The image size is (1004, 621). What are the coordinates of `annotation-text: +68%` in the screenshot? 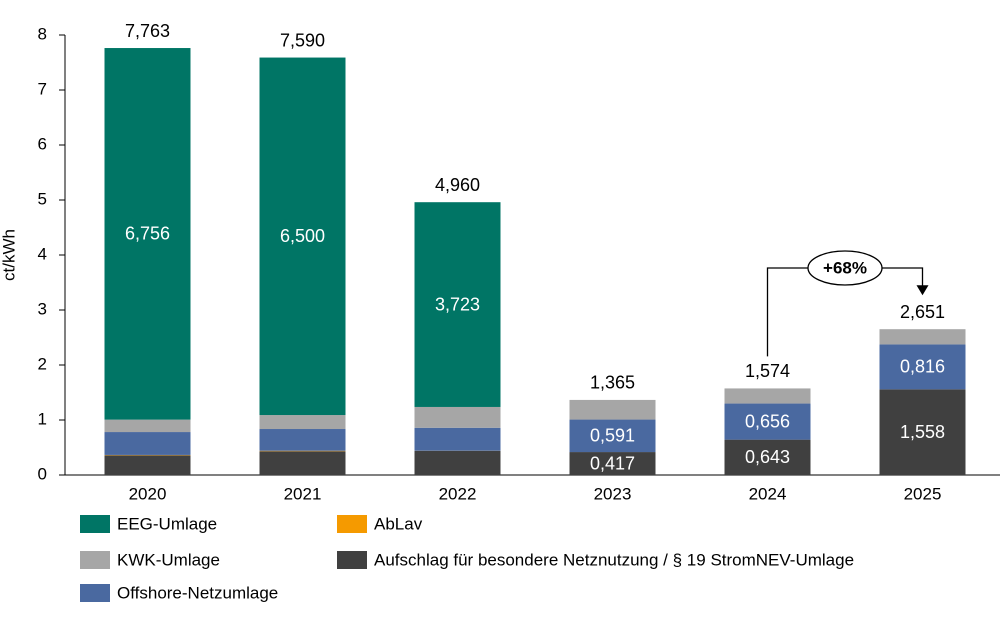 It's located at (845, 267).